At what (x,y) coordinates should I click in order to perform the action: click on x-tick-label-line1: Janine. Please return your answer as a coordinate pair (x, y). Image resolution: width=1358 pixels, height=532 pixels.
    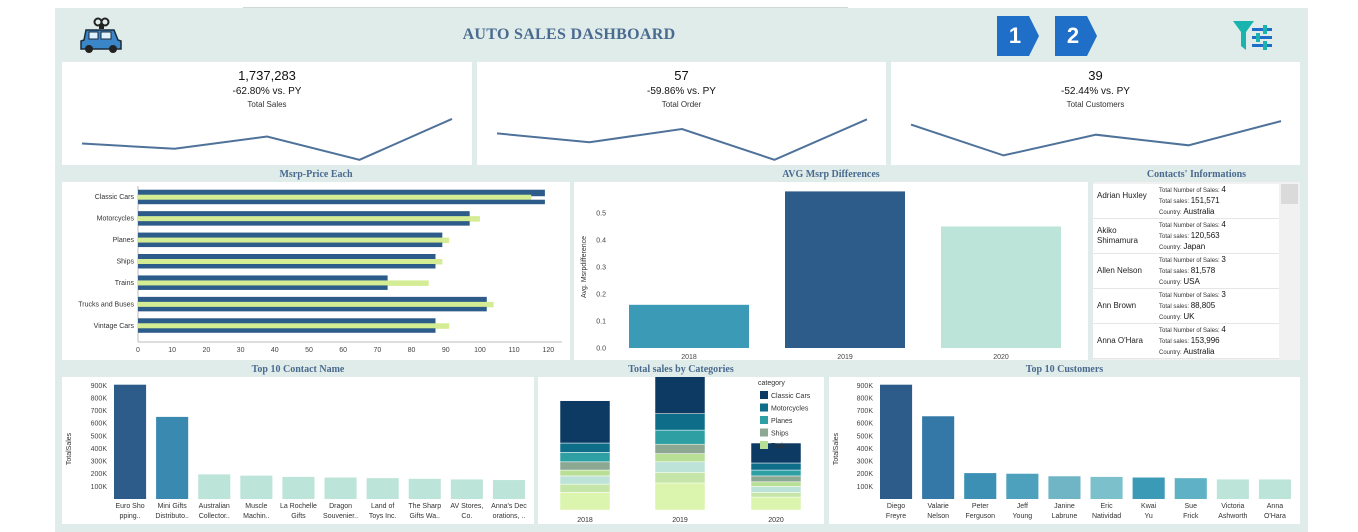
    Looking at the image, I should click on (1064, 506).